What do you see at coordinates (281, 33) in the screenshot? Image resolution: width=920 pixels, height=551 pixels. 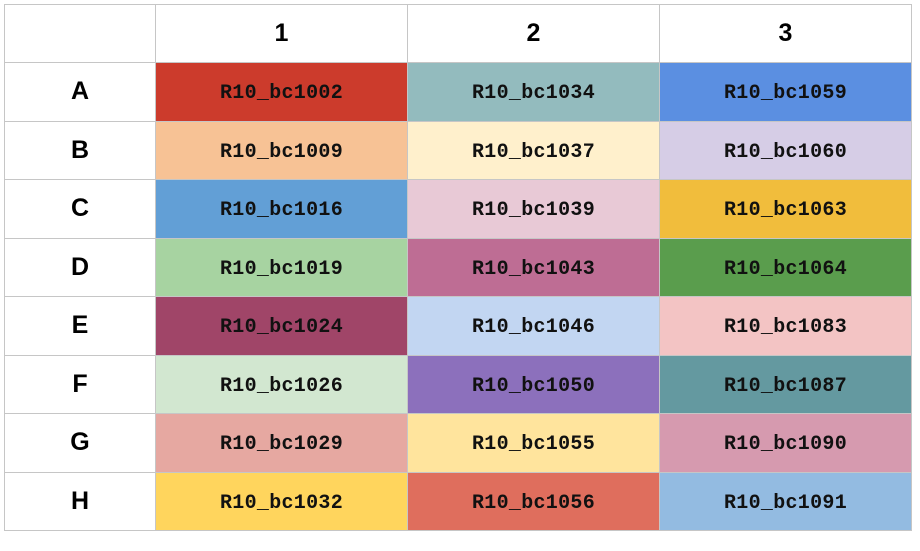 I see `column-header-1: 1` at bounding box center [281, 33].